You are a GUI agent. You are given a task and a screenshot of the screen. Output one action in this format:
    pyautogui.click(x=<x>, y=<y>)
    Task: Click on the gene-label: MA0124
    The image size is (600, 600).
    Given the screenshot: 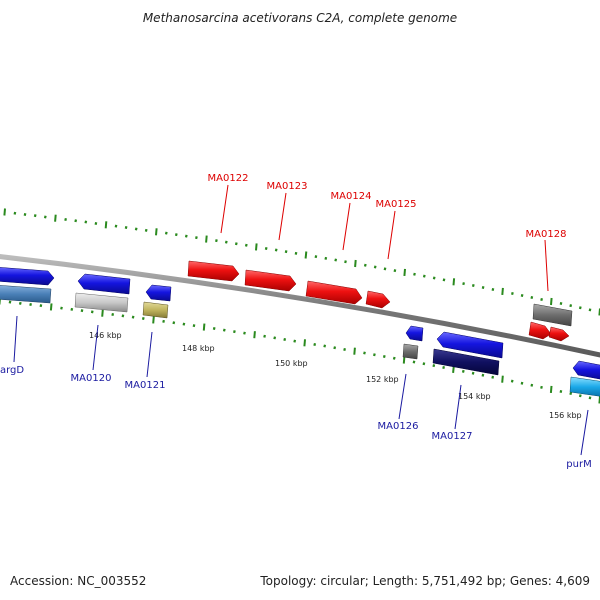 What is the action you would take?
    pyautogui.click(x=351, y=196)
    